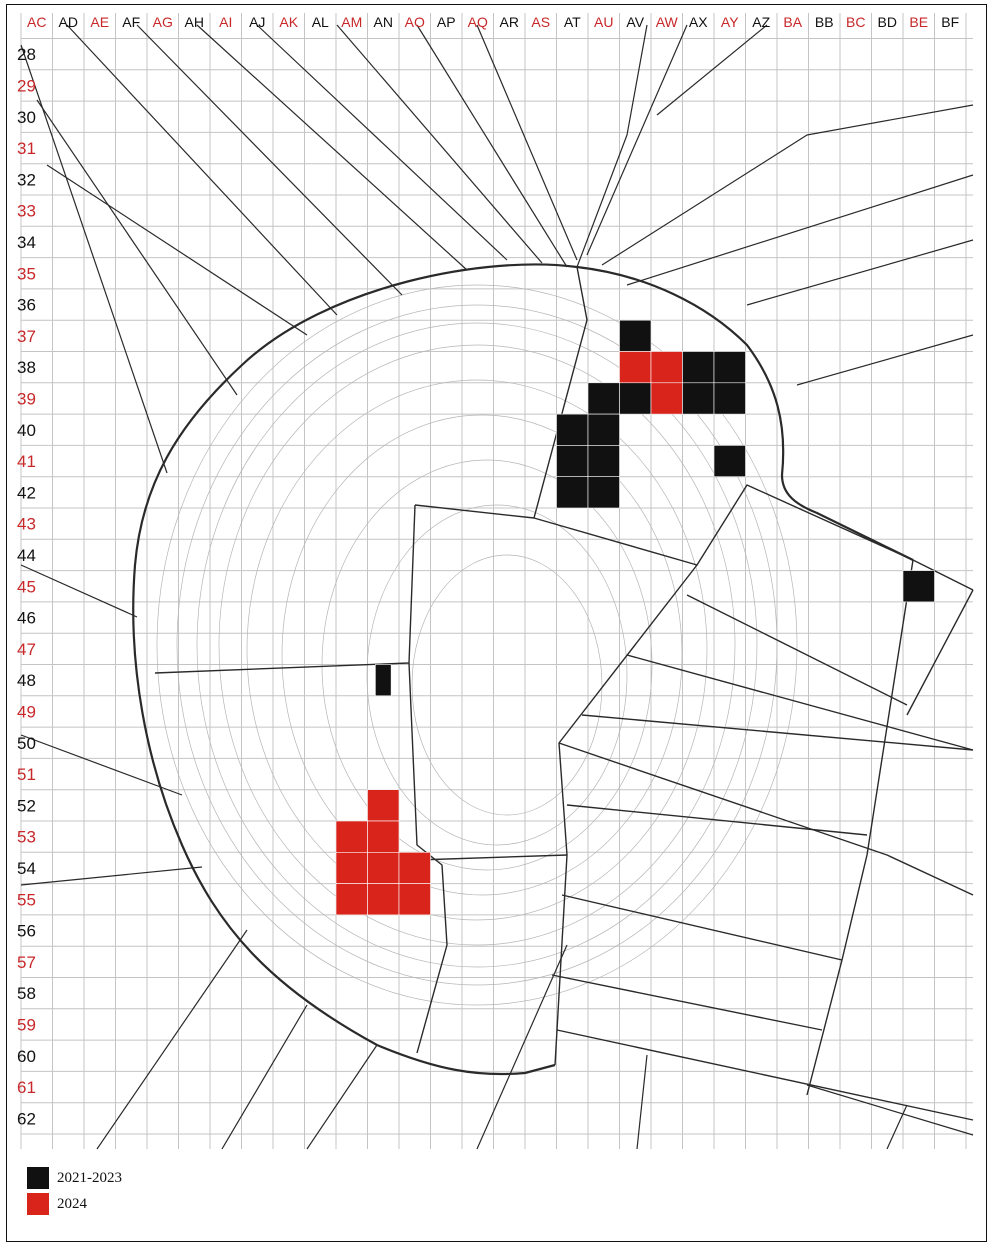 The image size is (989, 1244). What do you see at coordinates (225, 22) in the screenshot?
I see `column-label-ai: AI` at bounding box center [225, 22].